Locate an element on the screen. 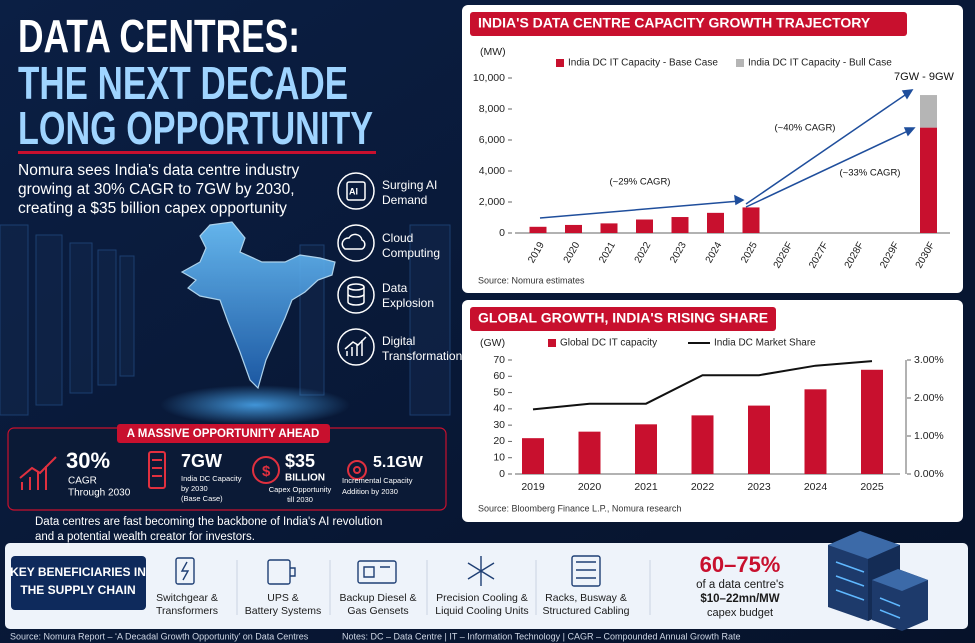 The height and width of the screenshot is (643, 975). intro-line: creating a $35 billion capex opportunity is located at coordinates (152, 208).